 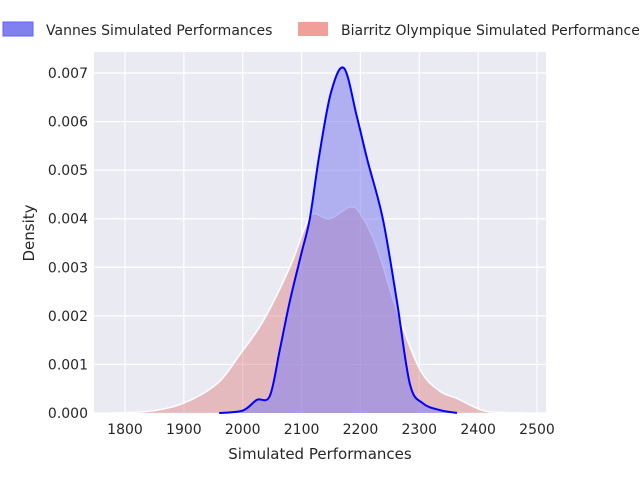 What do you see at coordinates (68, 74) in the screenshot?
I see `y-tick-label: 0.007` at bounding box center [68, 74].